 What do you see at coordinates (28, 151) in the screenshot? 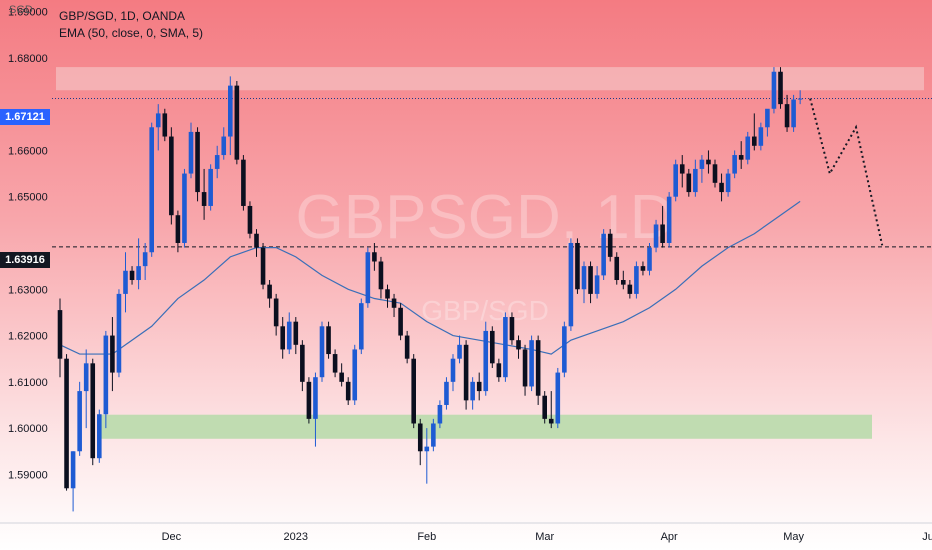
I see `y-tick-label: 1.66000` at bounding box center [28, 151].